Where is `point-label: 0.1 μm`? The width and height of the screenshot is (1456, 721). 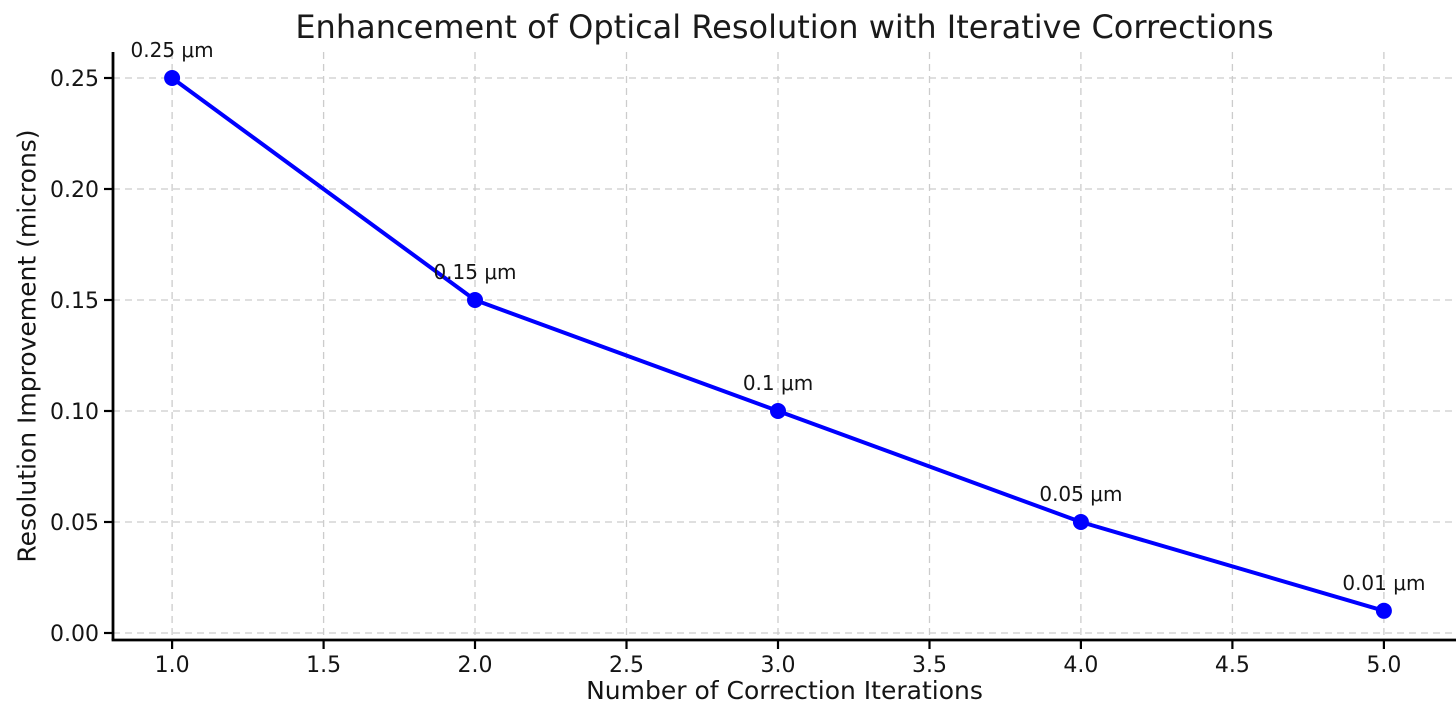
point-label: 0.1 μm is located at coordinates (778, 383).